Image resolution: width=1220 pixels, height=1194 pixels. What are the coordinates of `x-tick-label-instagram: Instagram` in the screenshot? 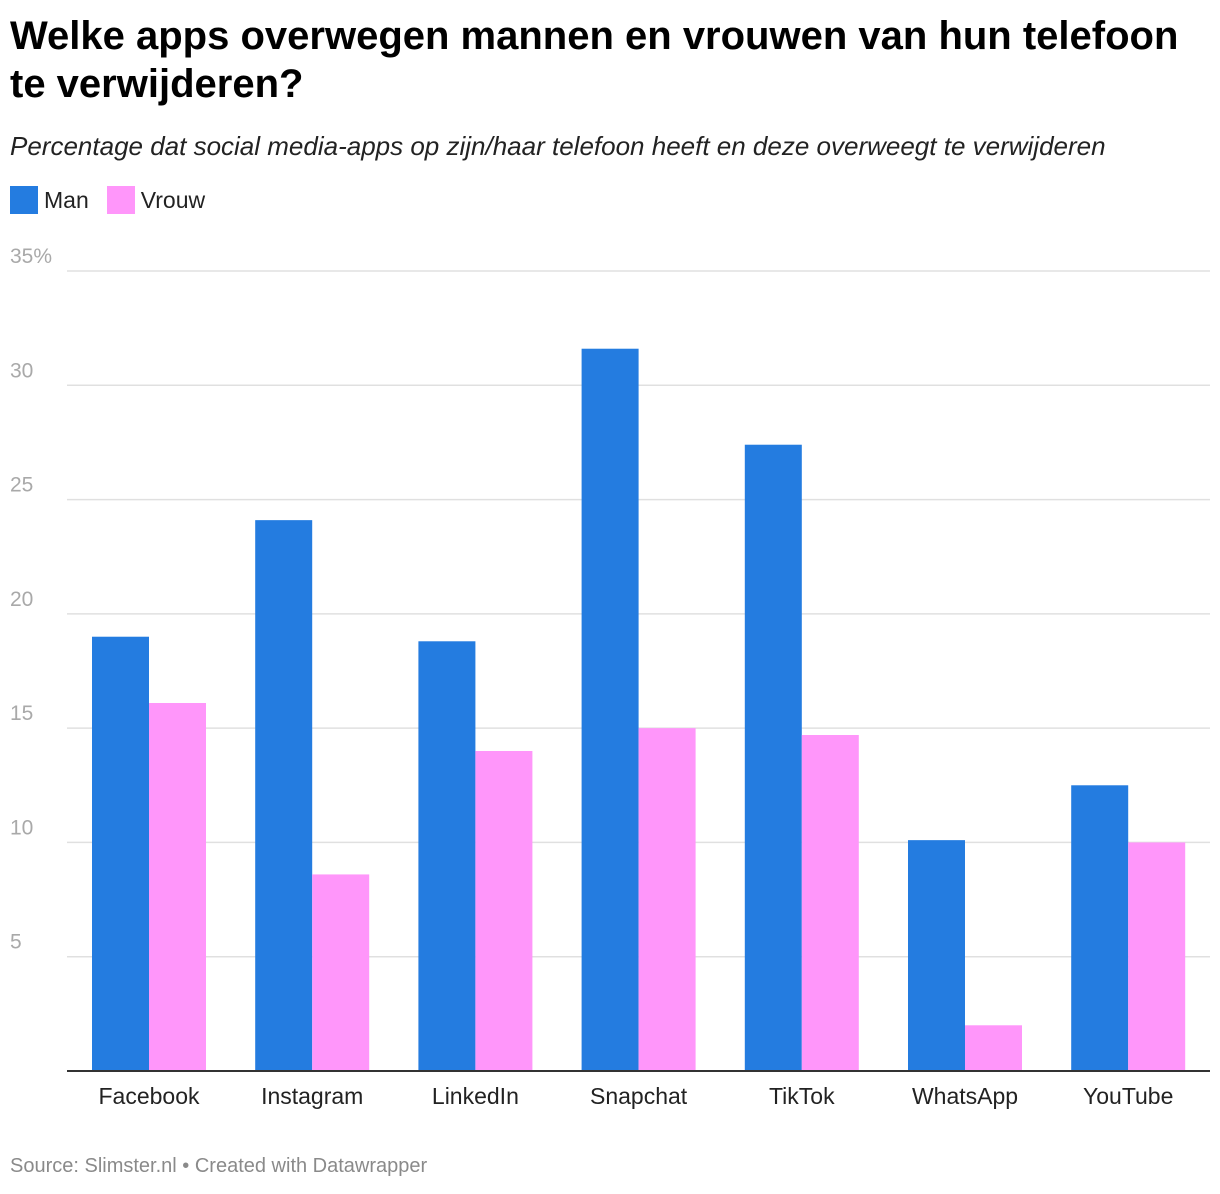 It's located at (312, 1096).